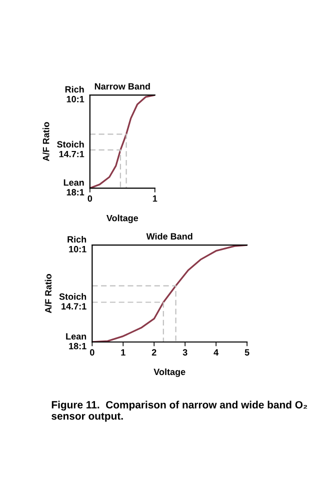 The image size is (320, 480). Describe the element at coordinates (247, 352) in the screenshot. I see `x-tick-label: 5` at that location.